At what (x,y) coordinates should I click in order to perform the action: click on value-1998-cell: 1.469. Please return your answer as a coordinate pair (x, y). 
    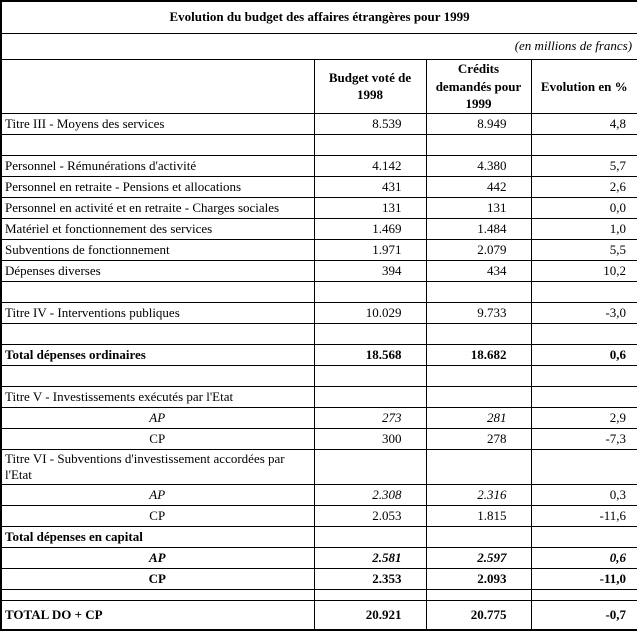
    Looking at the image, I should click on (370, 228).